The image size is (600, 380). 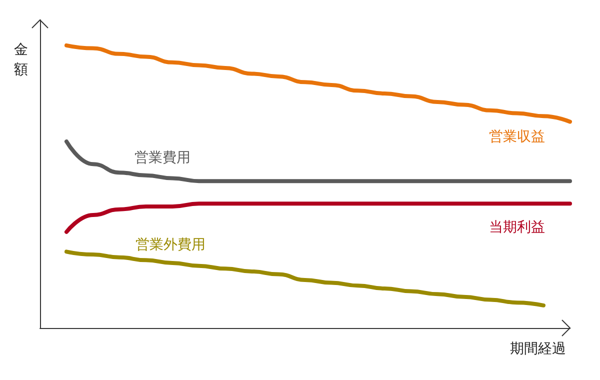 What do you see at coordinates (517, 228) in the screenshot?
I see `series-label: 当期利益` at bounding box center [517, 228].